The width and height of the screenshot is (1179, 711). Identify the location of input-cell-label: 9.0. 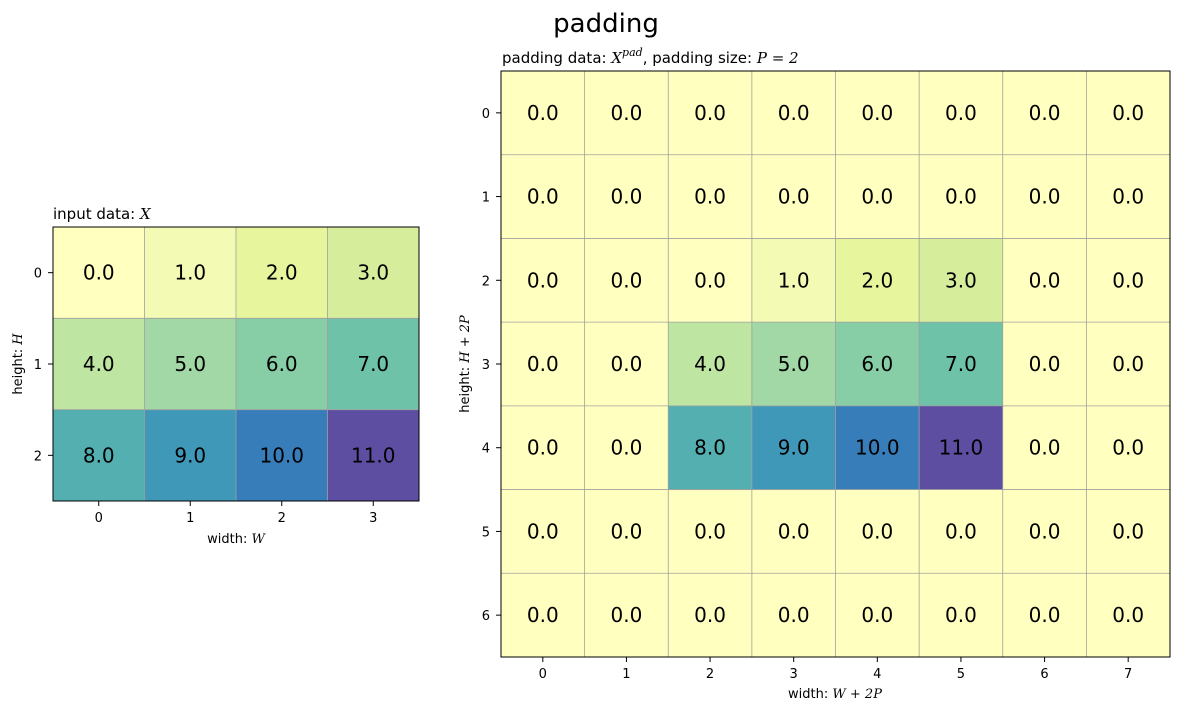
(190, 455).